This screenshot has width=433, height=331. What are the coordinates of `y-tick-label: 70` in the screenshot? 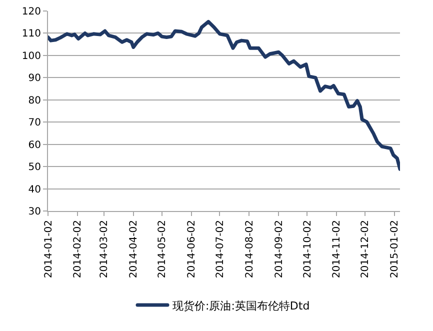 It's located at (34, 123).